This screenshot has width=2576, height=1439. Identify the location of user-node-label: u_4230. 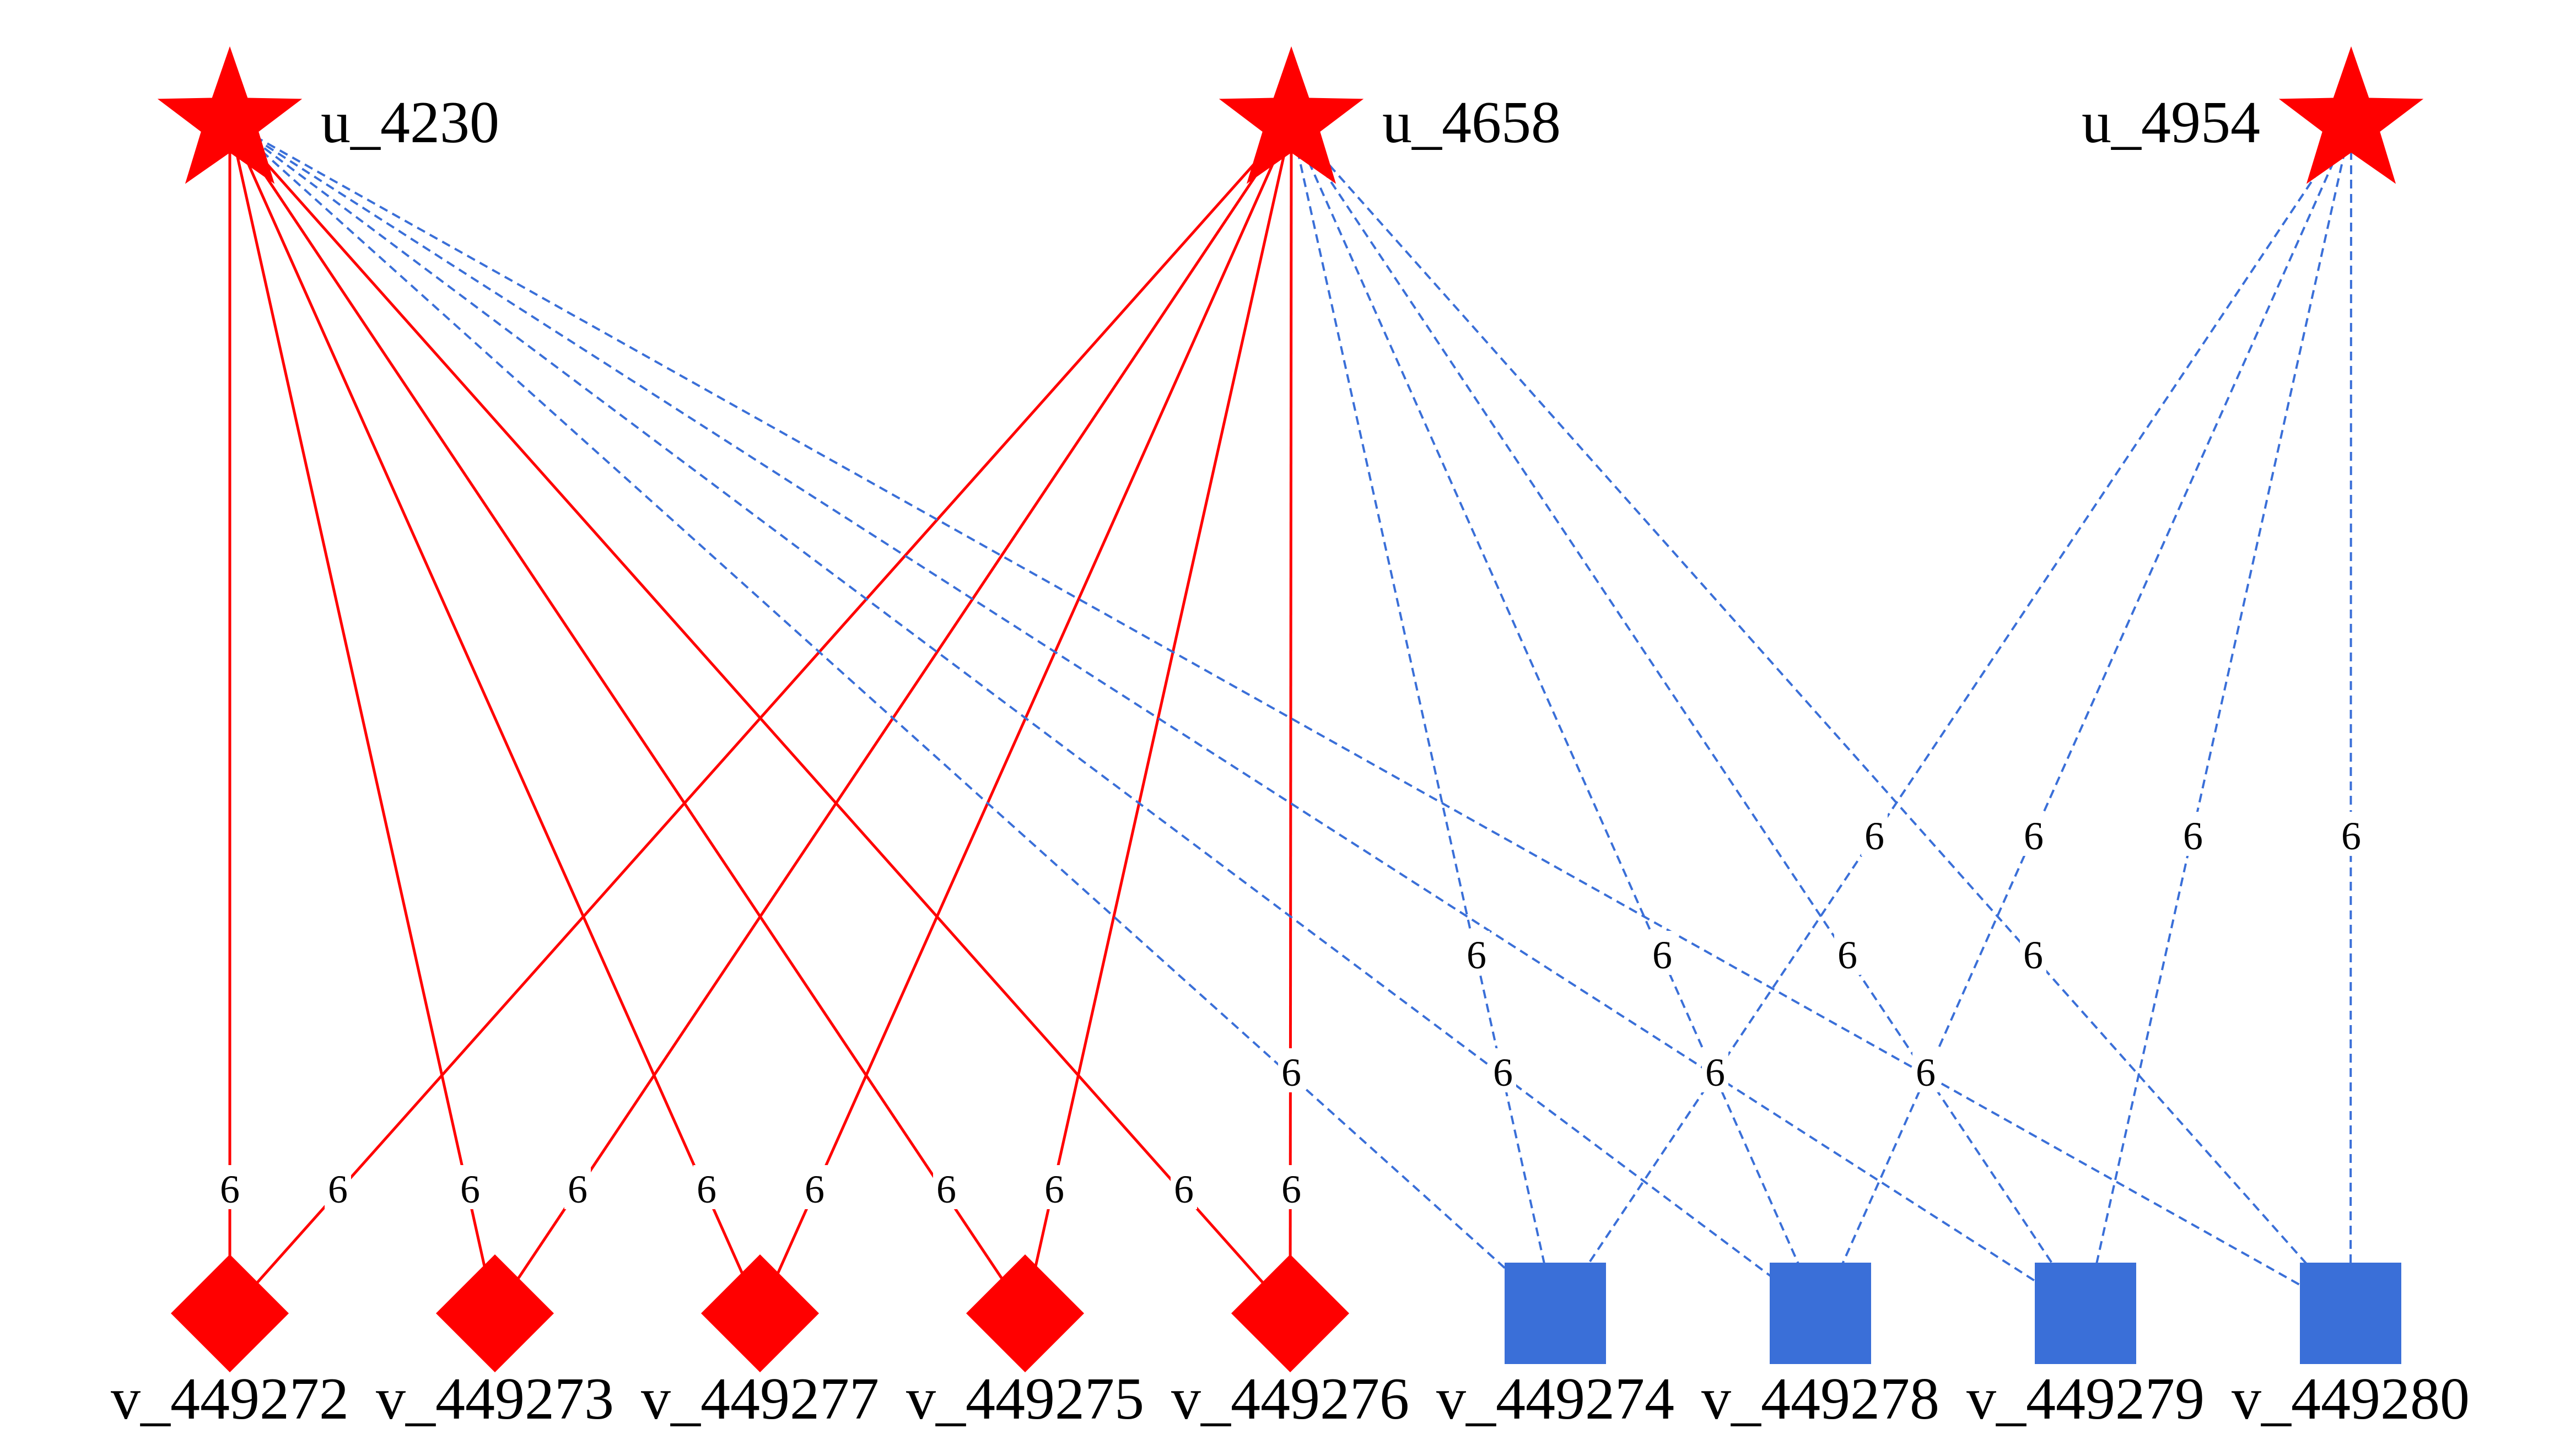
(410, 123).